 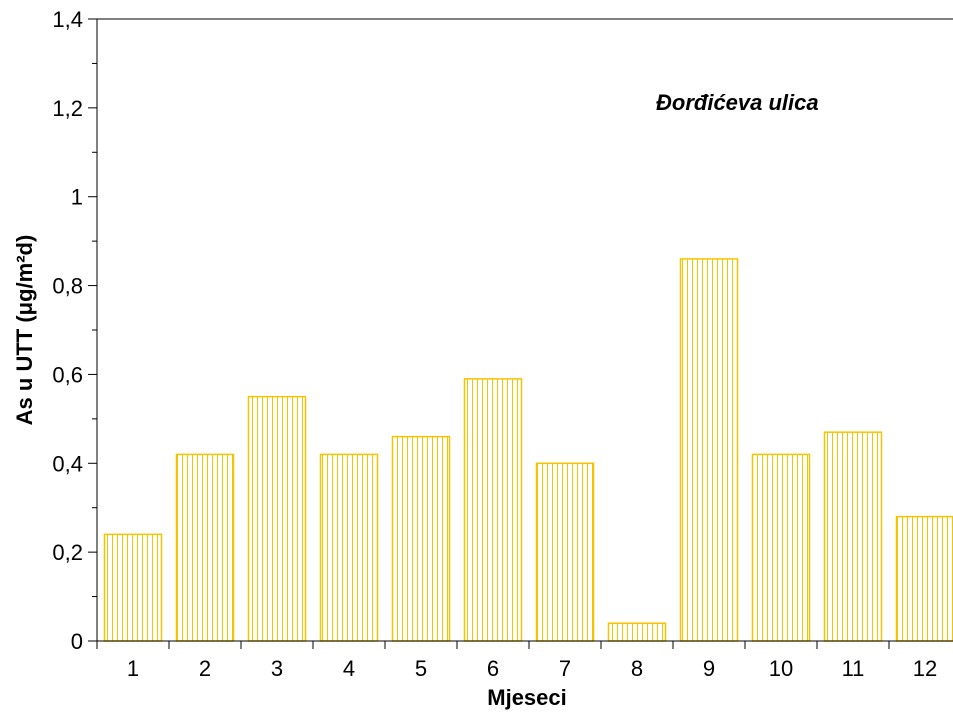 I want to click on x-tick-label: 12, so click(x=925, y=668).